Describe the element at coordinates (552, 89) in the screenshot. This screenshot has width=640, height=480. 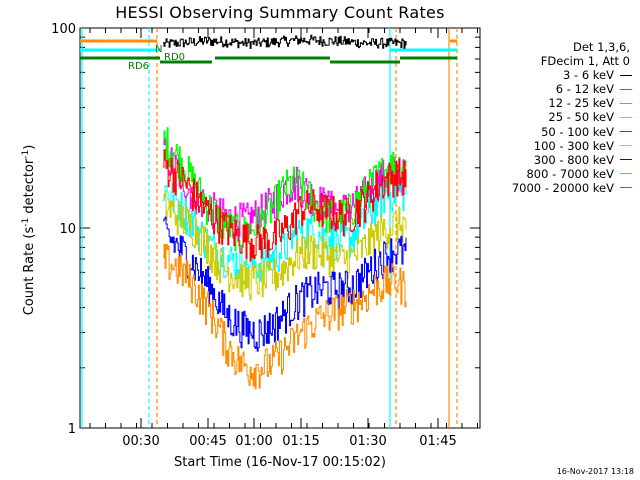
I see `legend-entry: 6 - 12 keV` at that location.